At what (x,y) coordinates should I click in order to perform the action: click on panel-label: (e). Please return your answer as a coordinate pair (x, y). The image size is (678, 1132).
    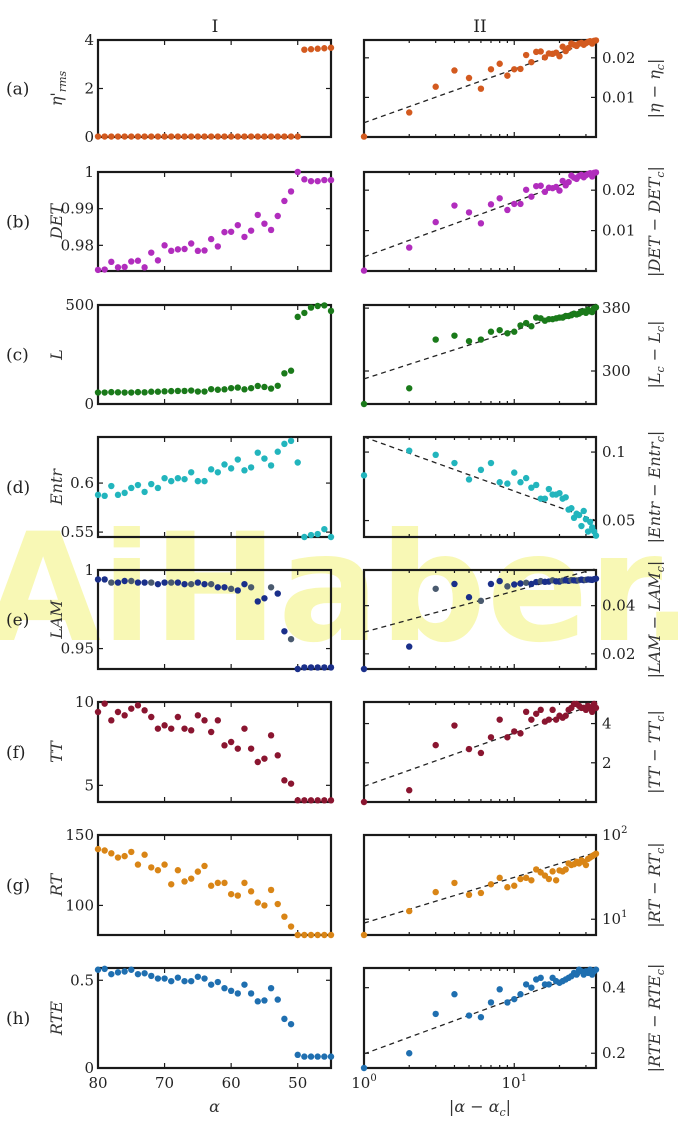
    Looking at the image, I should click on (17, 621).